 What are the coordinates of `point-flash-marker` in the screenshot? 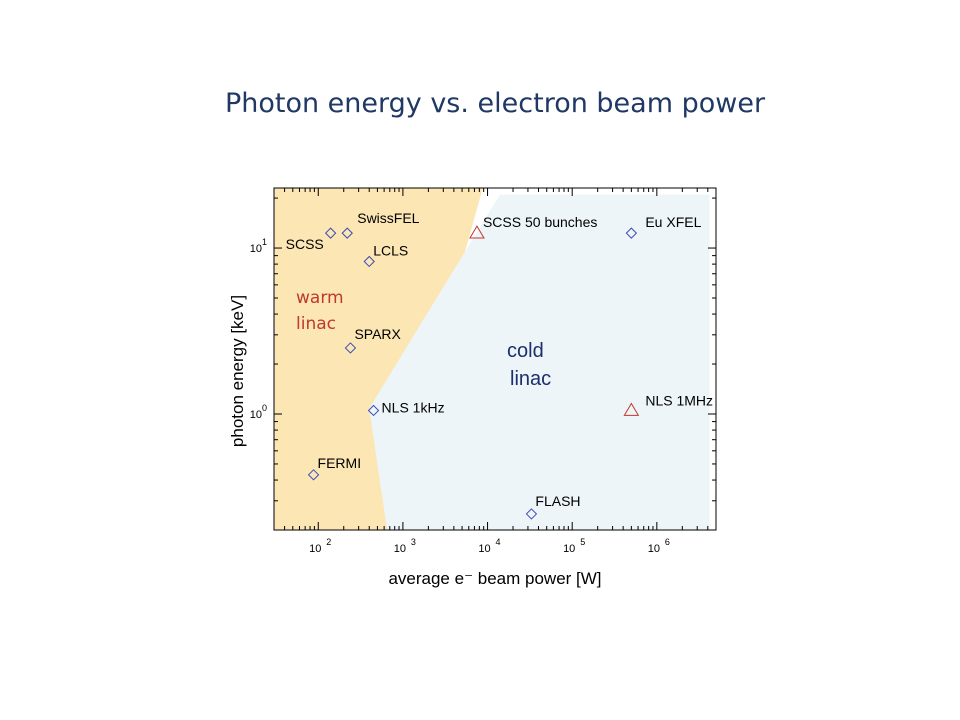 It's located at (531, 514).